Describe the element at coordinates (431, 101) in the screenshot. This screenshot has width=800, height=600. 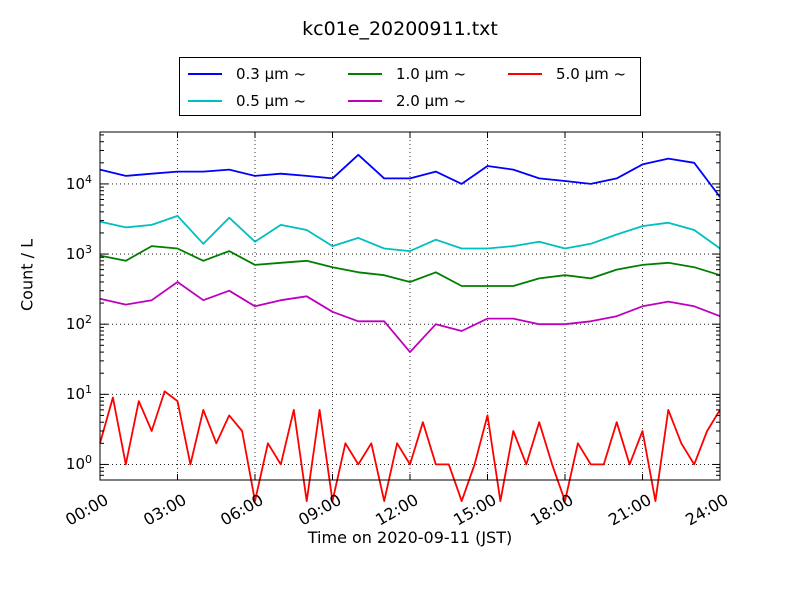
I see `legend-label: 2.0 μm ~` at that location.